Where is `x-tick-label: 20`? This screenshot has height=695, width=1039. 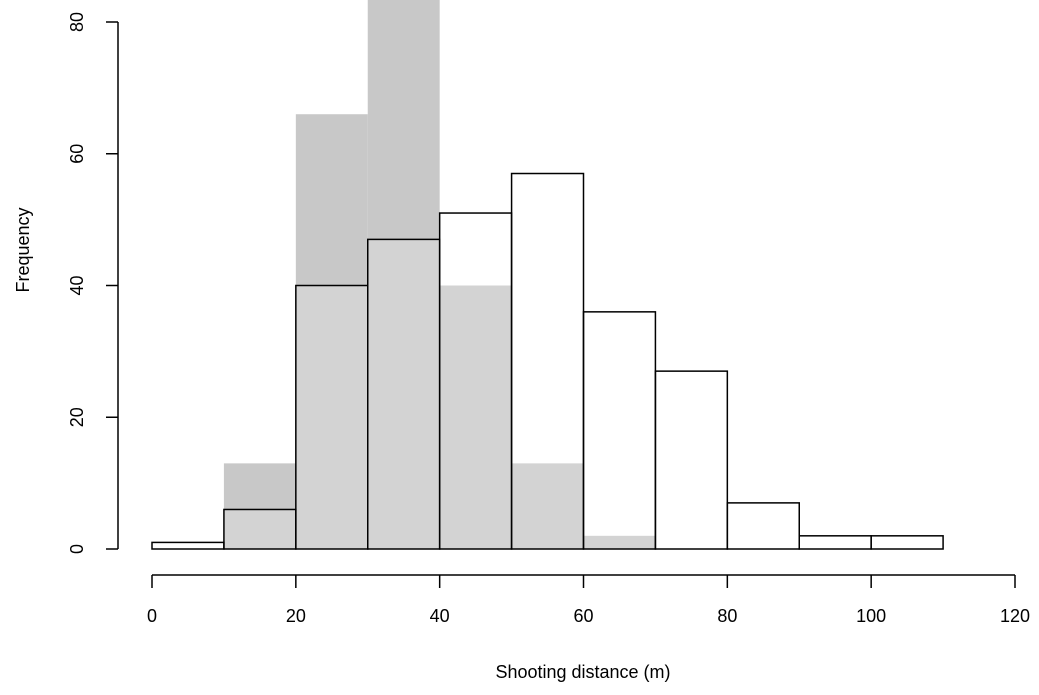
x-tick-label: 20 is located at coordinates (296, 616).